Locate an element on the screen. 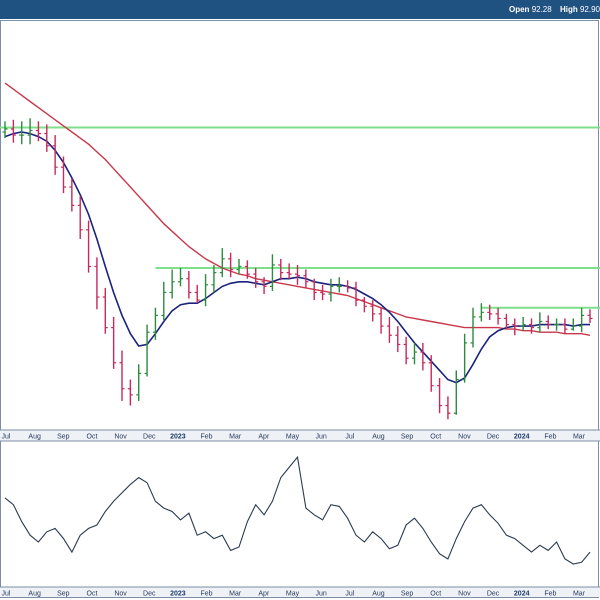  time-axis-label: Feb is located at coordinates (550, 437).